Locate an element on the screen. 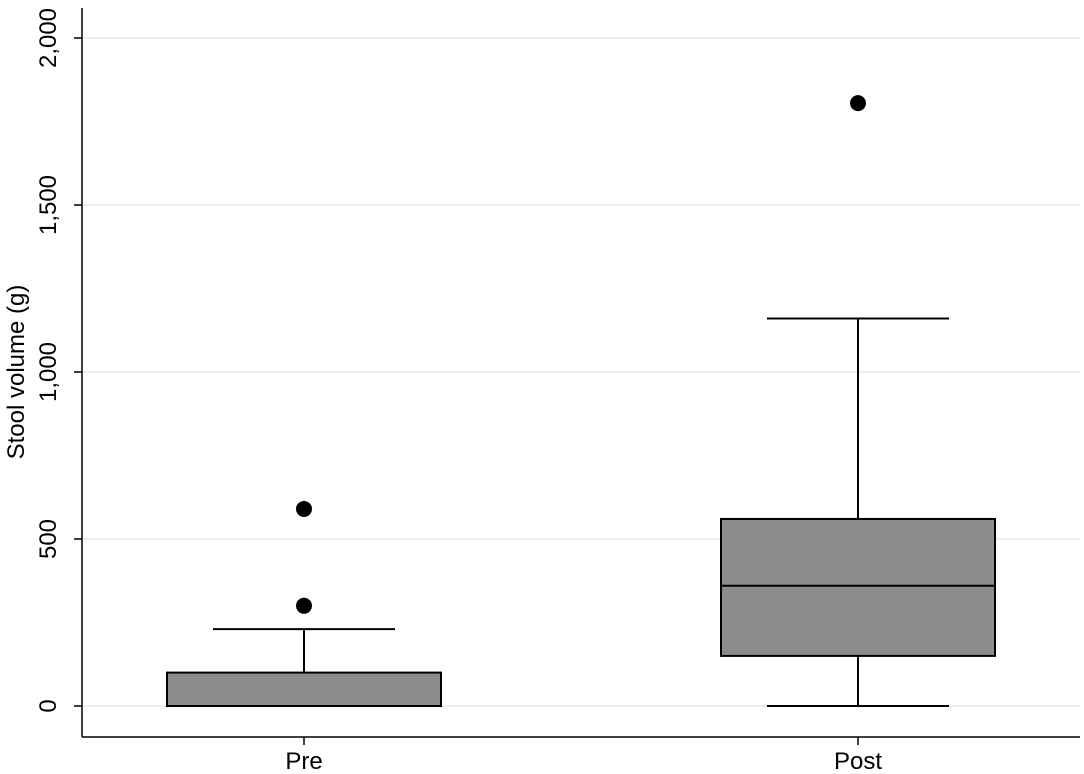  box-group-pre is located at coordinates (304, 603).